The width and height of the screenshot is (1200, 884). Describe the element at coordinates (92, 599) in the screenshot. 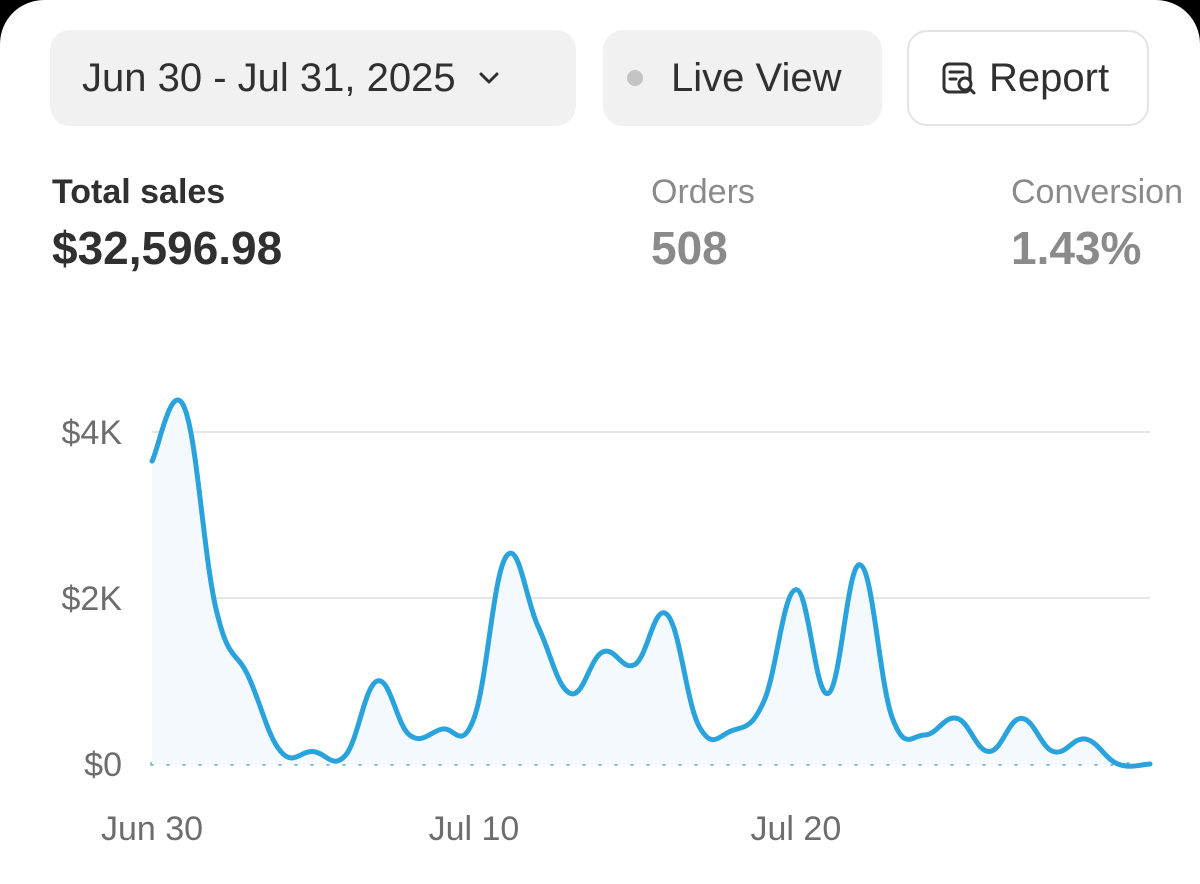

I see `y-tick-label: $2K` at that location.